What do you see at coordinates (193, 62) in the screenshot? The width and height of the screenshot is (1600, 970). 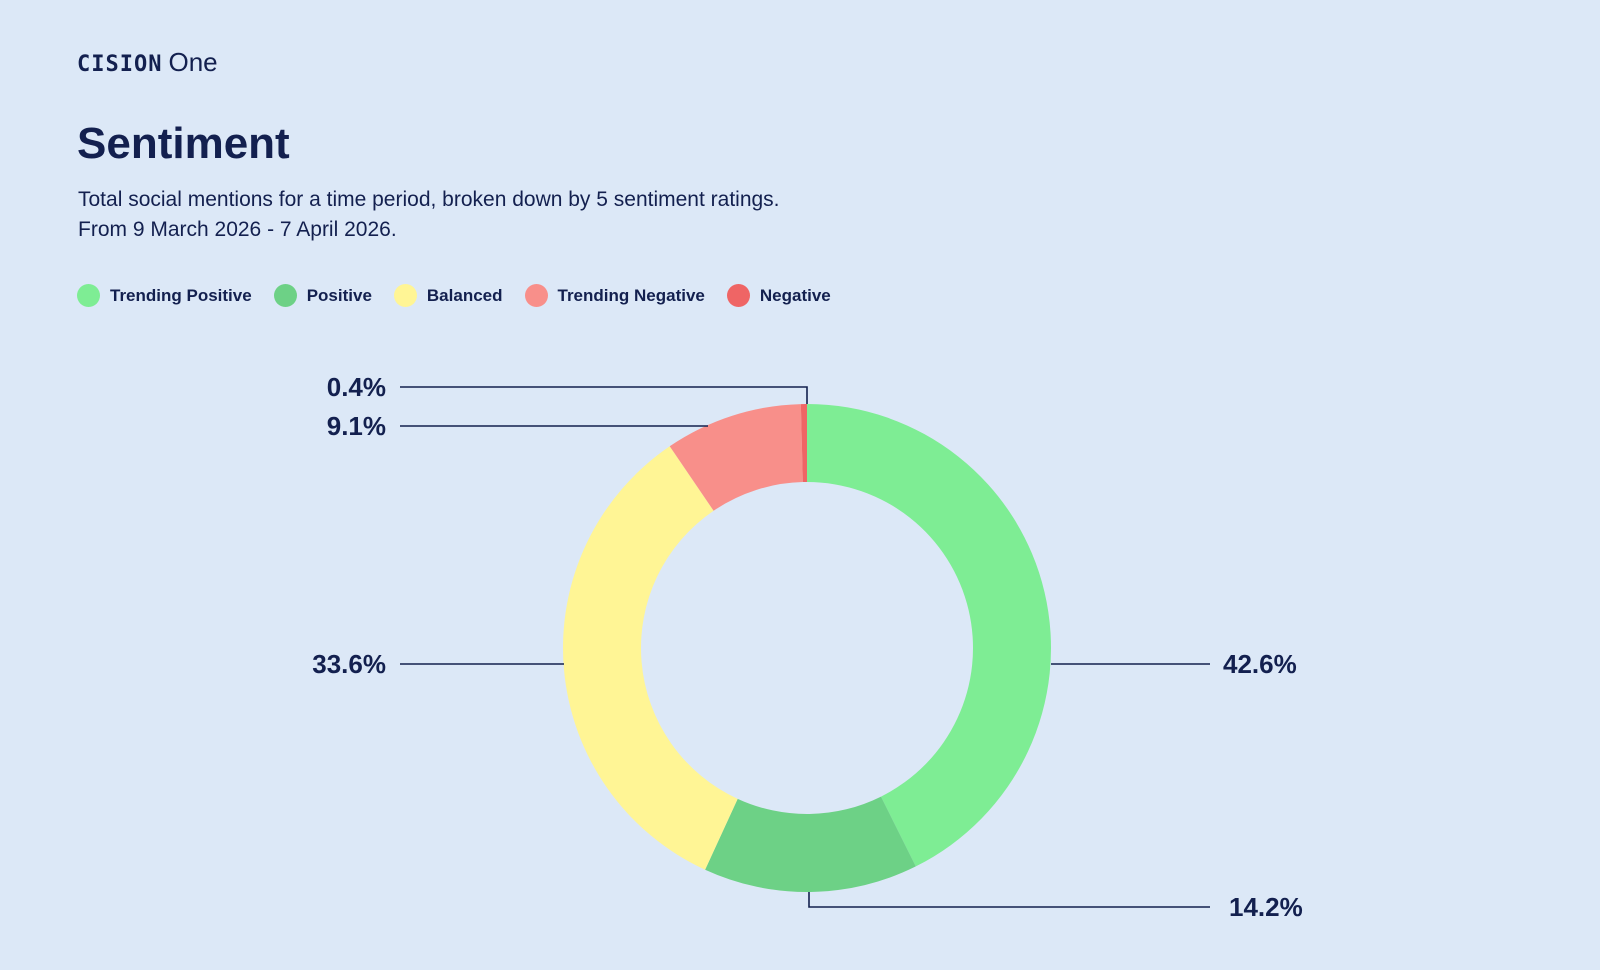 I see `logo-product: One` at bounding box center [193, 62].